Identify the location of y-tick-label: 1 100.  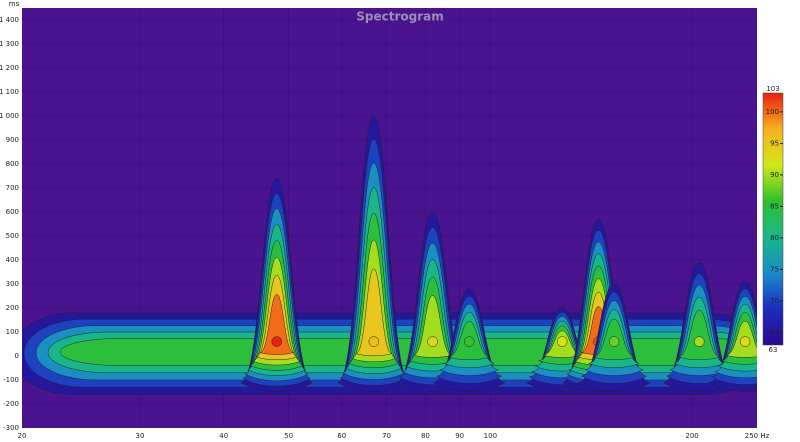
(9, 92).